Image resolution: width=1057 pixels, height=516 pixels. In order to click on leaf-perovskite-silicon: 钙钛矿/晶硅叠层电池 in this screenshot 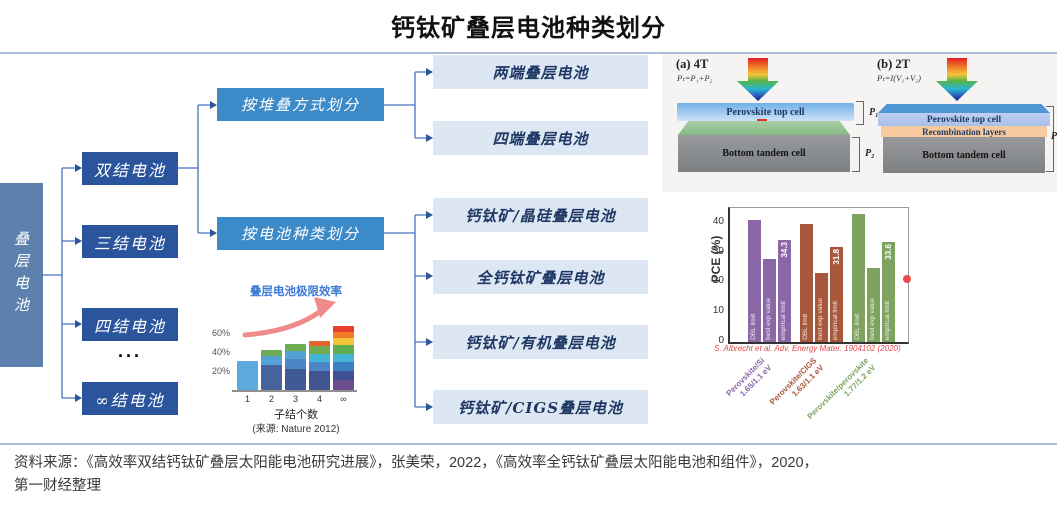, I will do `click(540, 215)`.